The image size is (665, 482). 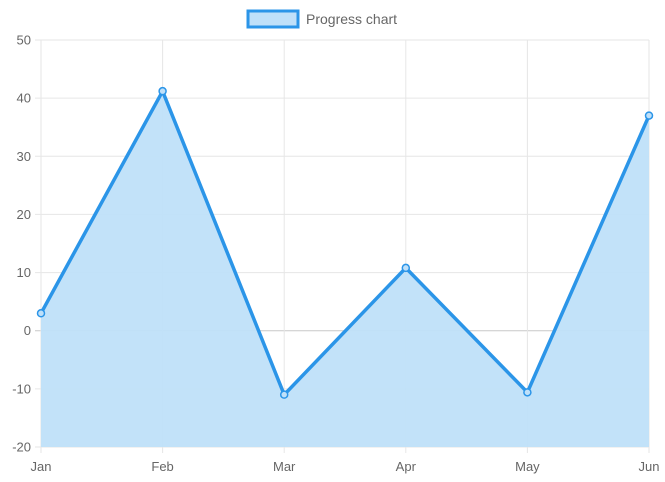 What do you see at coordinates (24, 214) in the screenshot?
I see `y-tick-label: 20` at bounding box center [24, 214].